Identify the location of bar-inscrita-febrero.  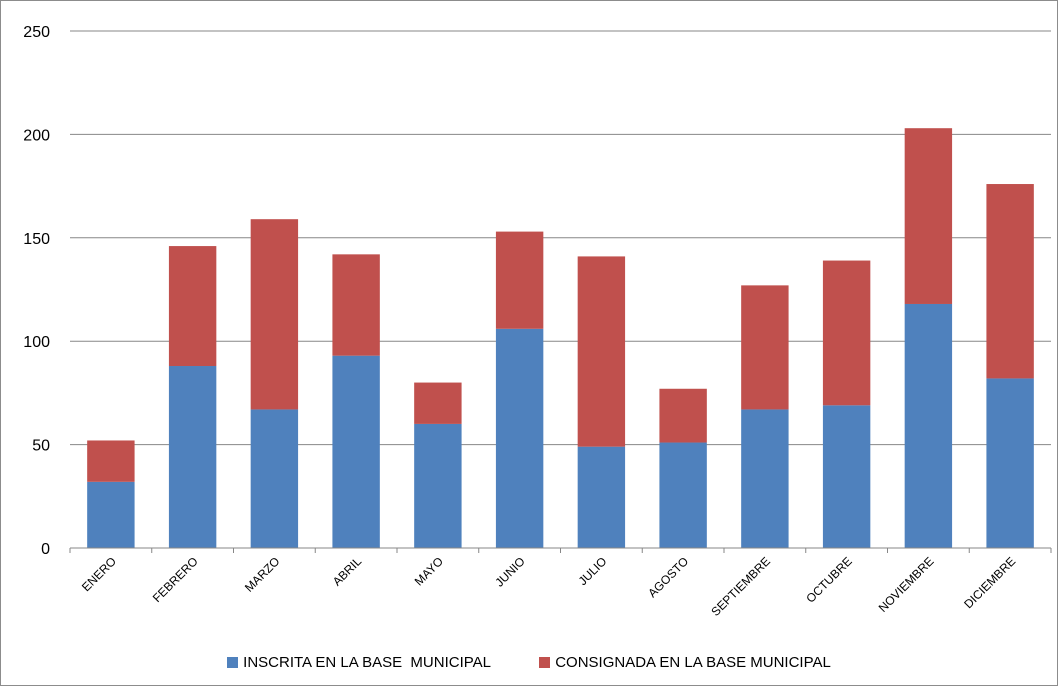
(192, 457).